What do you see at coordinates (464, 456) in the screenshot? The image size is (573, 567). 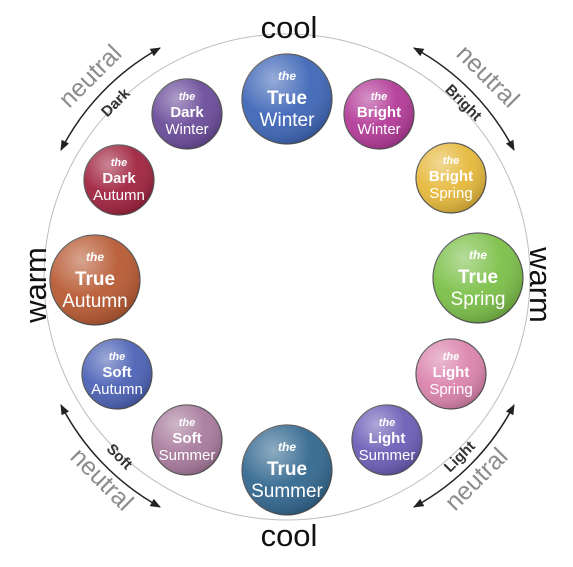 I see `arrow-bottom-right` at bounding box center [464, 456].